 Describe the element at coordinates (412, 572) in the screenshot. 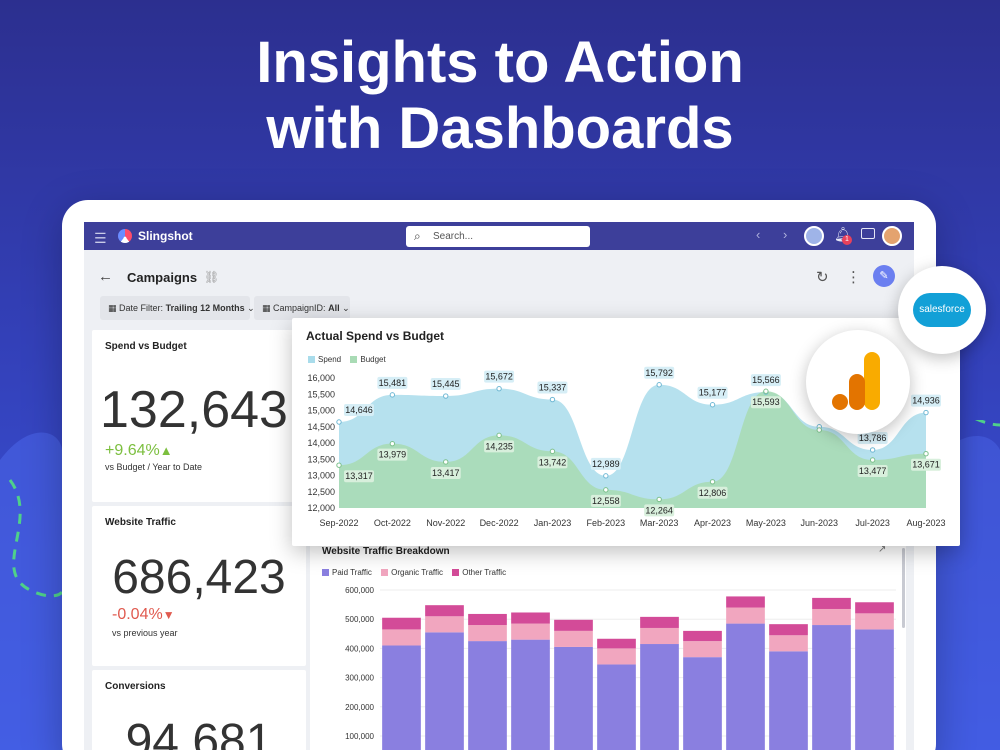

I see `legend-item-organic: Organic Traffic` at that location.